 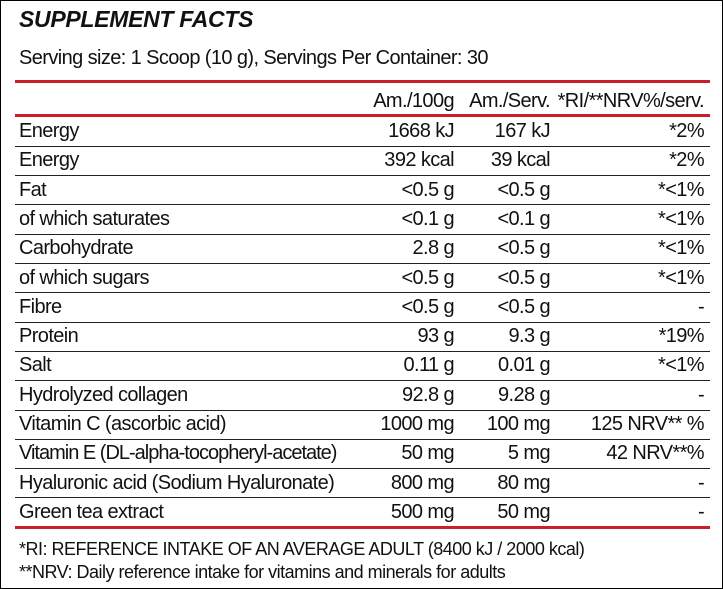 What do you see at coordinates (422, 511) in the screenshot?
I see `cell-value: 500 mg` at bounding box center [422, 511].